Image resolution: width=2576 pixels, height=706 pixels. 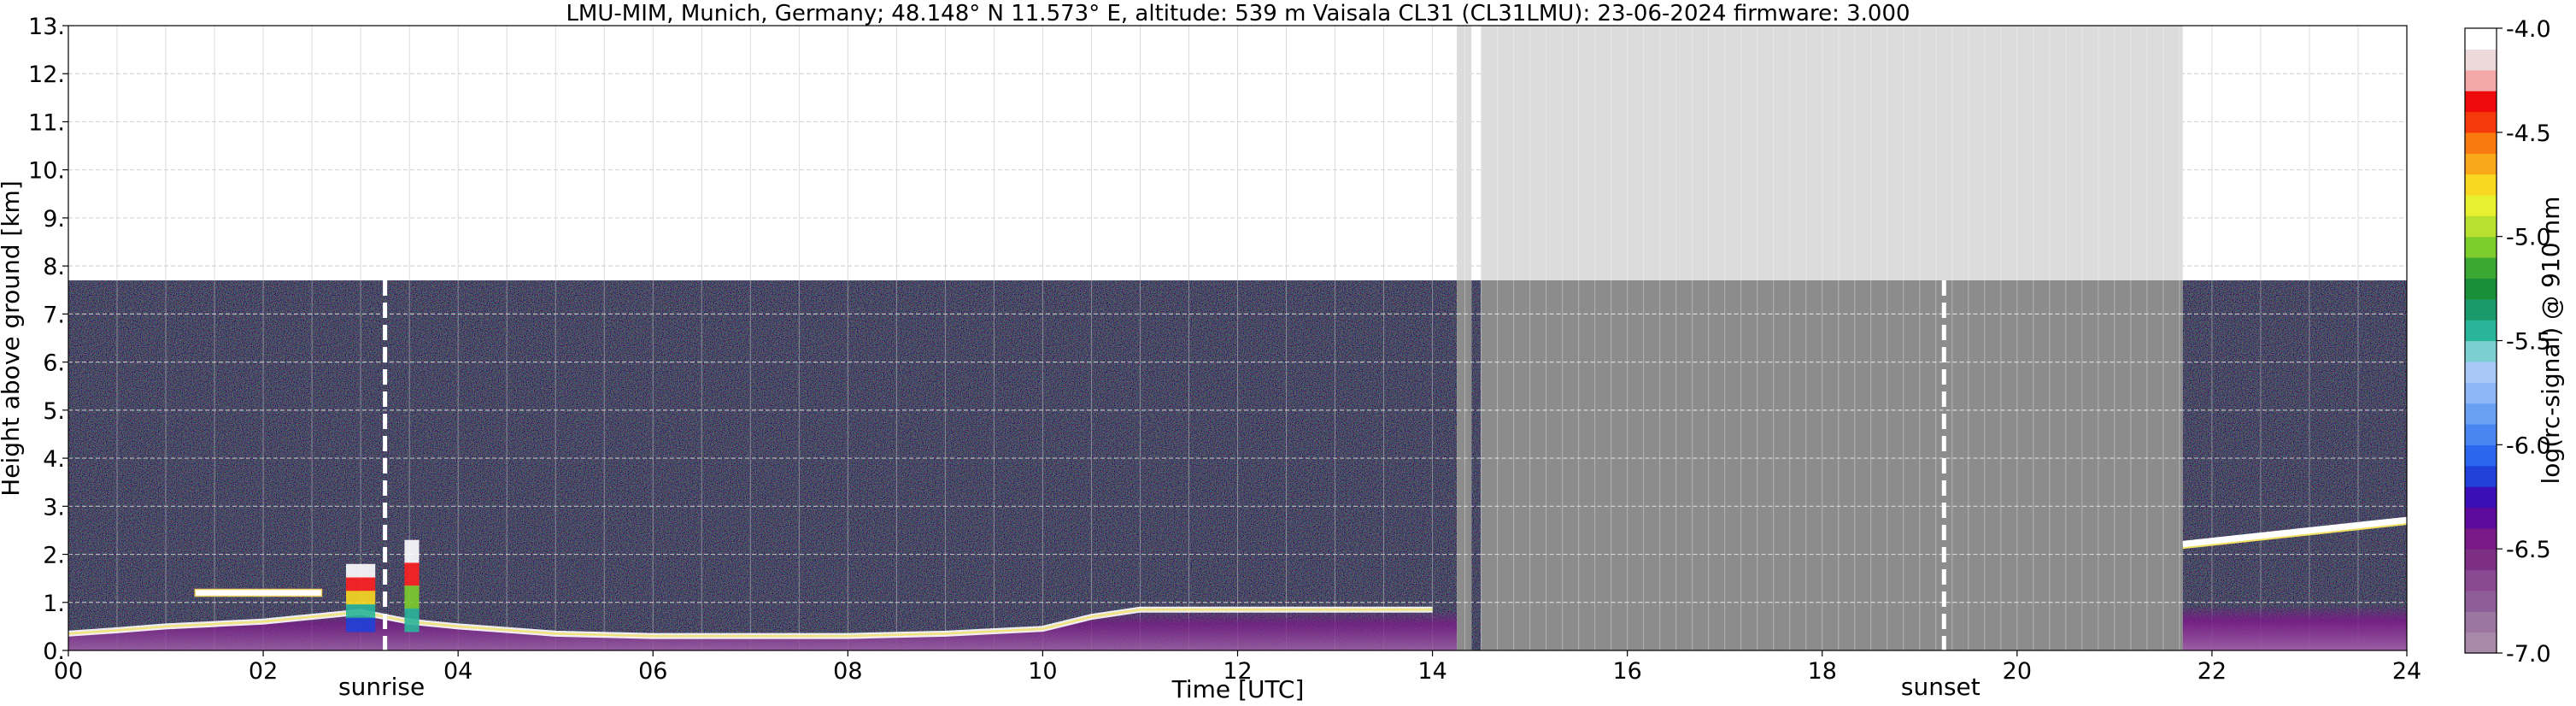 I want to click on colorbar: -7.0 -6.5 -6.0 -5.5 -5.0 -4.5 -4.0, so click(x=2507, y=342).